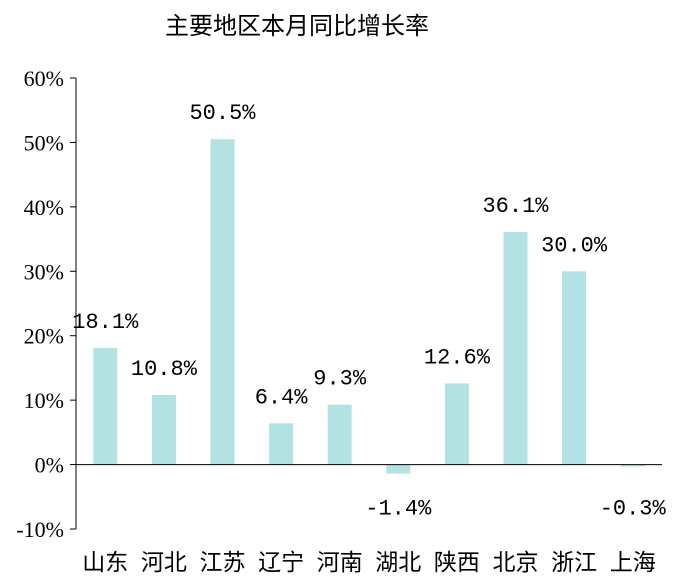 The height and width of the screenshot is (585, 684). Describe the element at coordinates (282, 397) in the screenshot. I see `data-label: 6.4%` at that location.